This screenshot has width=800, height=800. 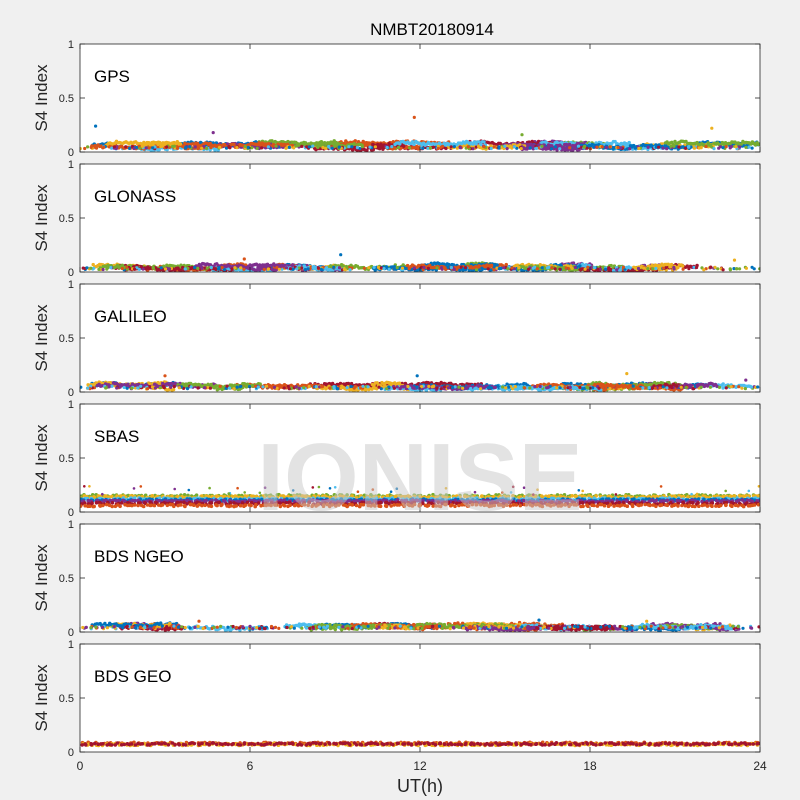 What do you see at coordinates (420, 133) in the screenshot?
I see `panel-marks` at bounding box center [420, 133].